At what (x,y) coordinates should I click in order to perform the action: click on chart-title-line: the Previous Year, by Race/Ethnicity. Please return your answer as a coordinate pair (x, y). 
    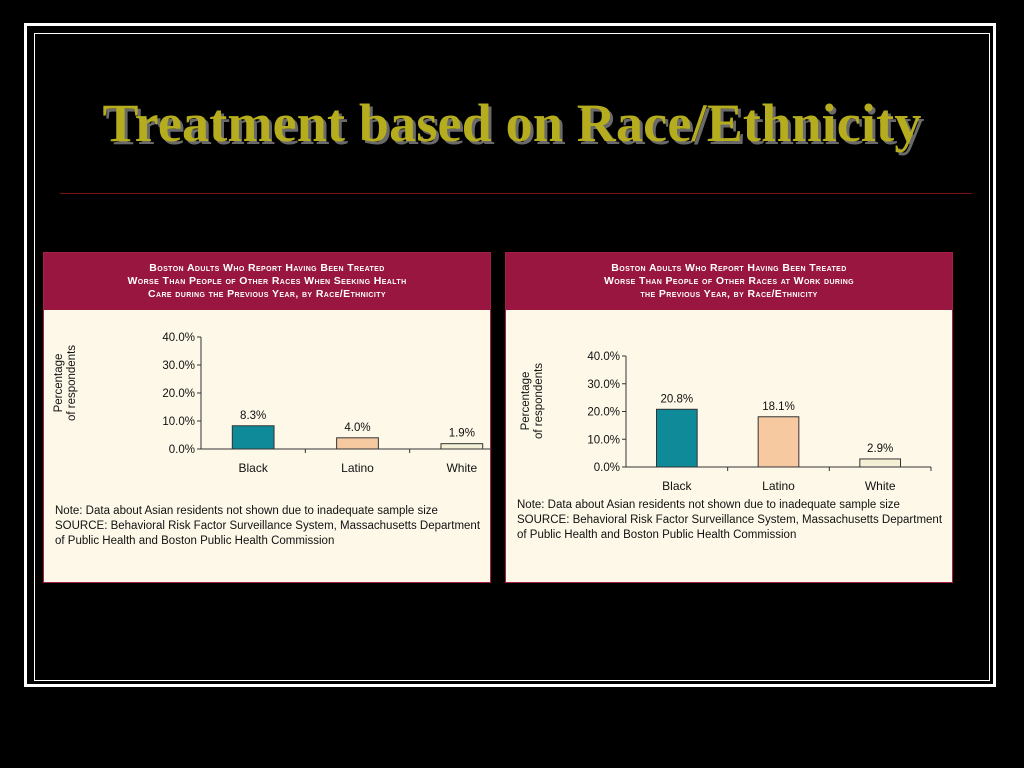
    Looking at the image, I should click on (729, 294).